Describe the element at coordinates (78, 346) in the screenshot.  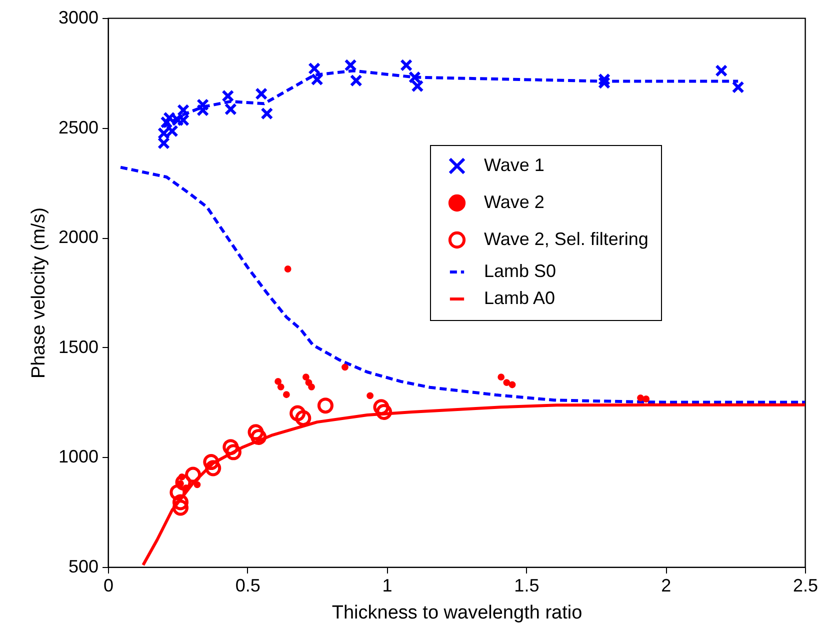
I see `y-tick-label: 1500` at that location.